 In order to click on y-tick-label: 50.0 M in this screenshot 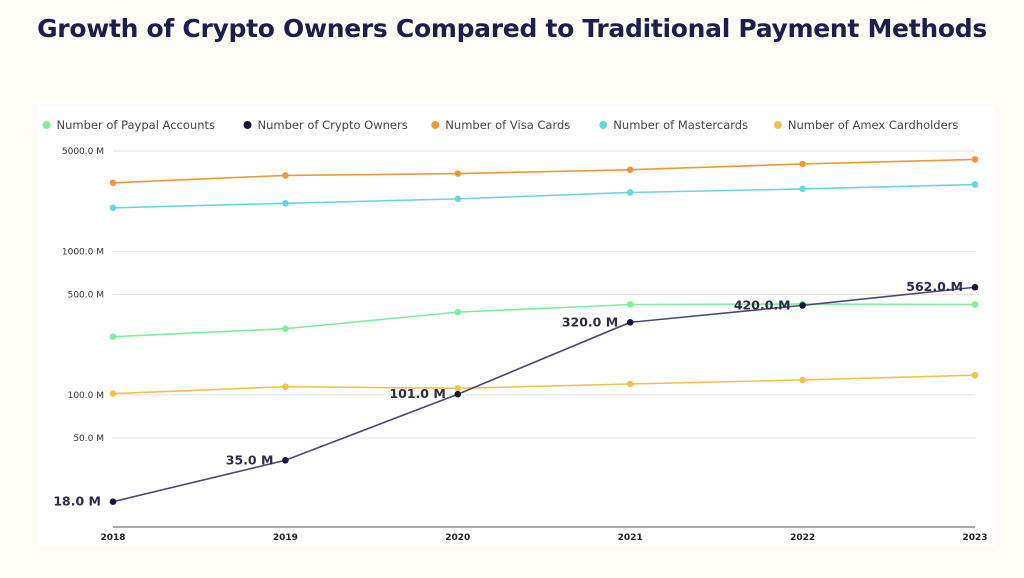, I will do `click(88, 439)`.